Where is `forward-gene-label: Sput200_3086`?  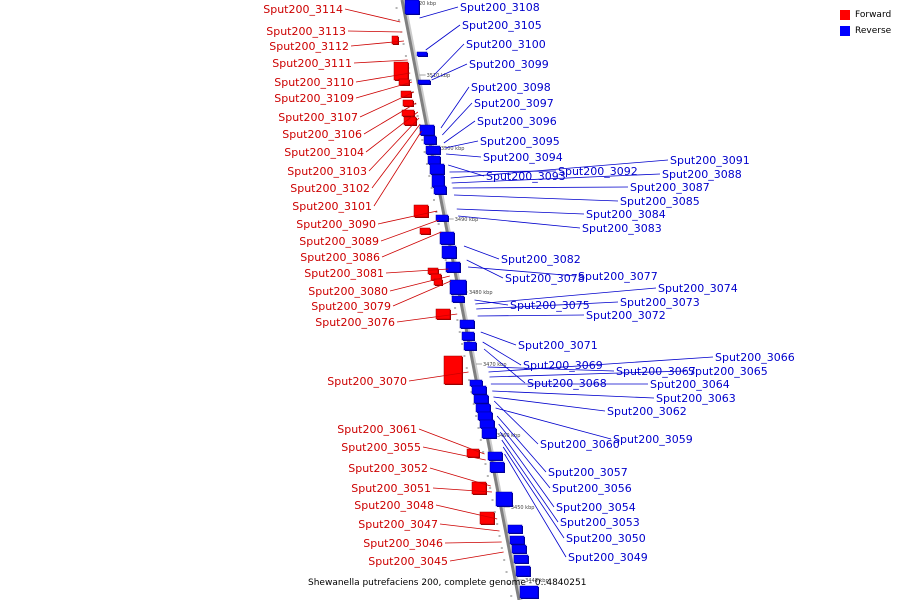 forward-gene-label: Sput200_3086 is located at coordinates (340, 257).